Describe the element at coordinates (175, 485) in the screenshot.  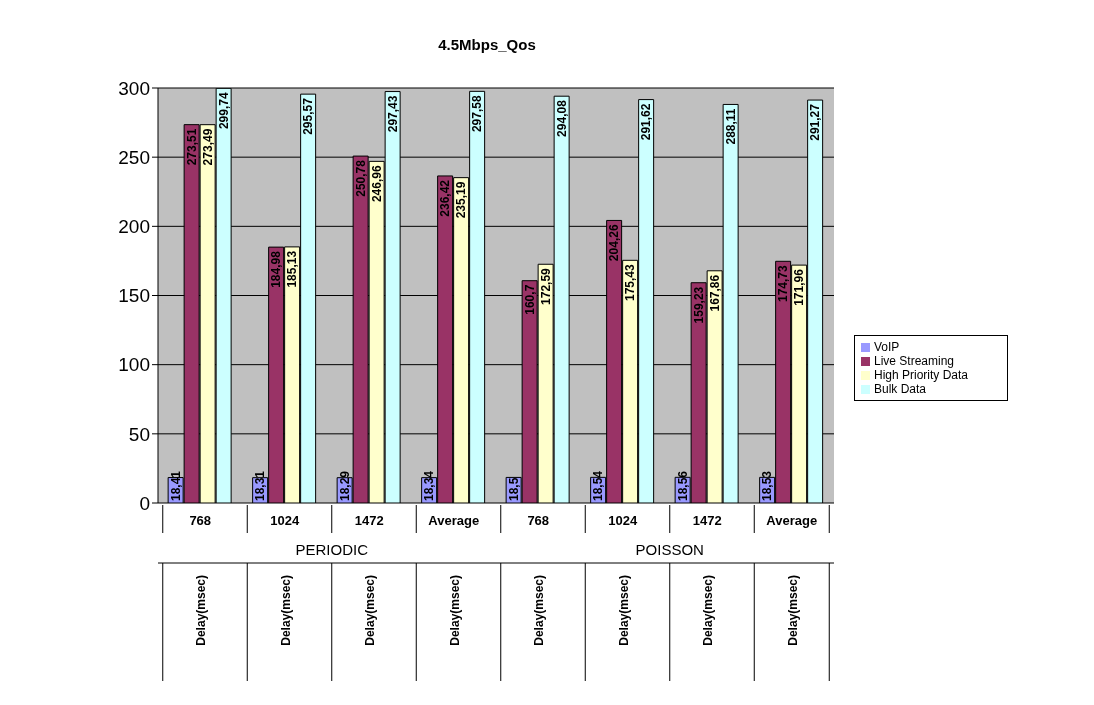
I see `data-label: 18,41` at that location.